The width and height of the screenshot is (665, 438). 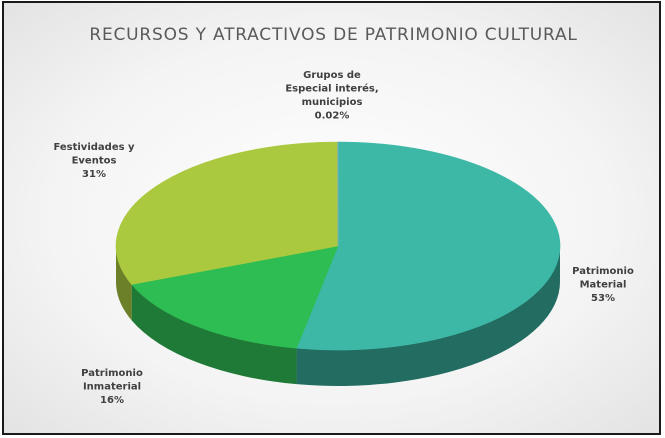 What do you see at coordinates (112, 400) in the screenshot?
I see `data-label-percent: 16%` at bounding box center [112, 400].